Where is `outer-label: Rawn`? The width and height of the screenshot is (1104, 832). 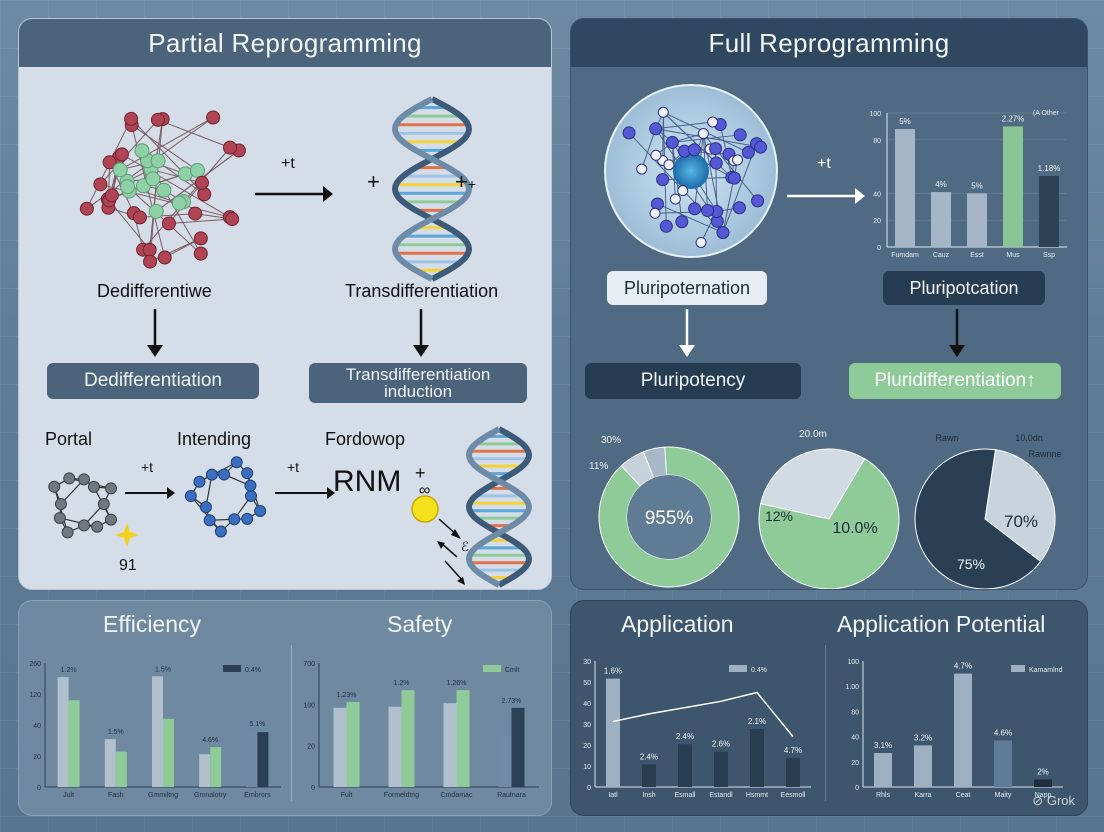
outer-label: Rawn is located at coordinates (946, 438).